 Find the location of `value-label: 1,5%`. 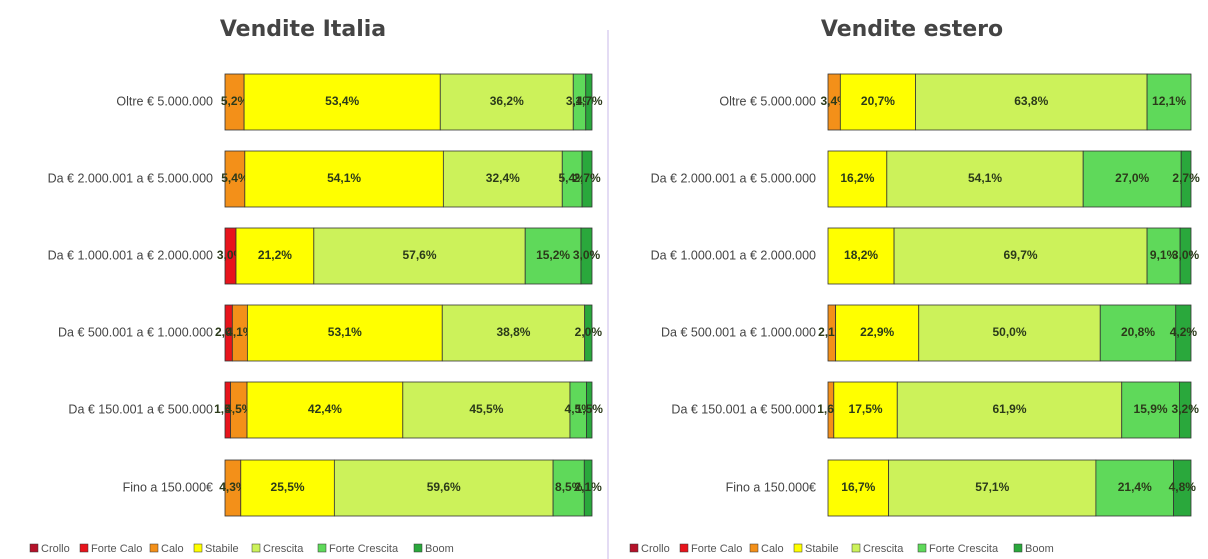

value-label: 1,5% is located at coordinates (590, 409).